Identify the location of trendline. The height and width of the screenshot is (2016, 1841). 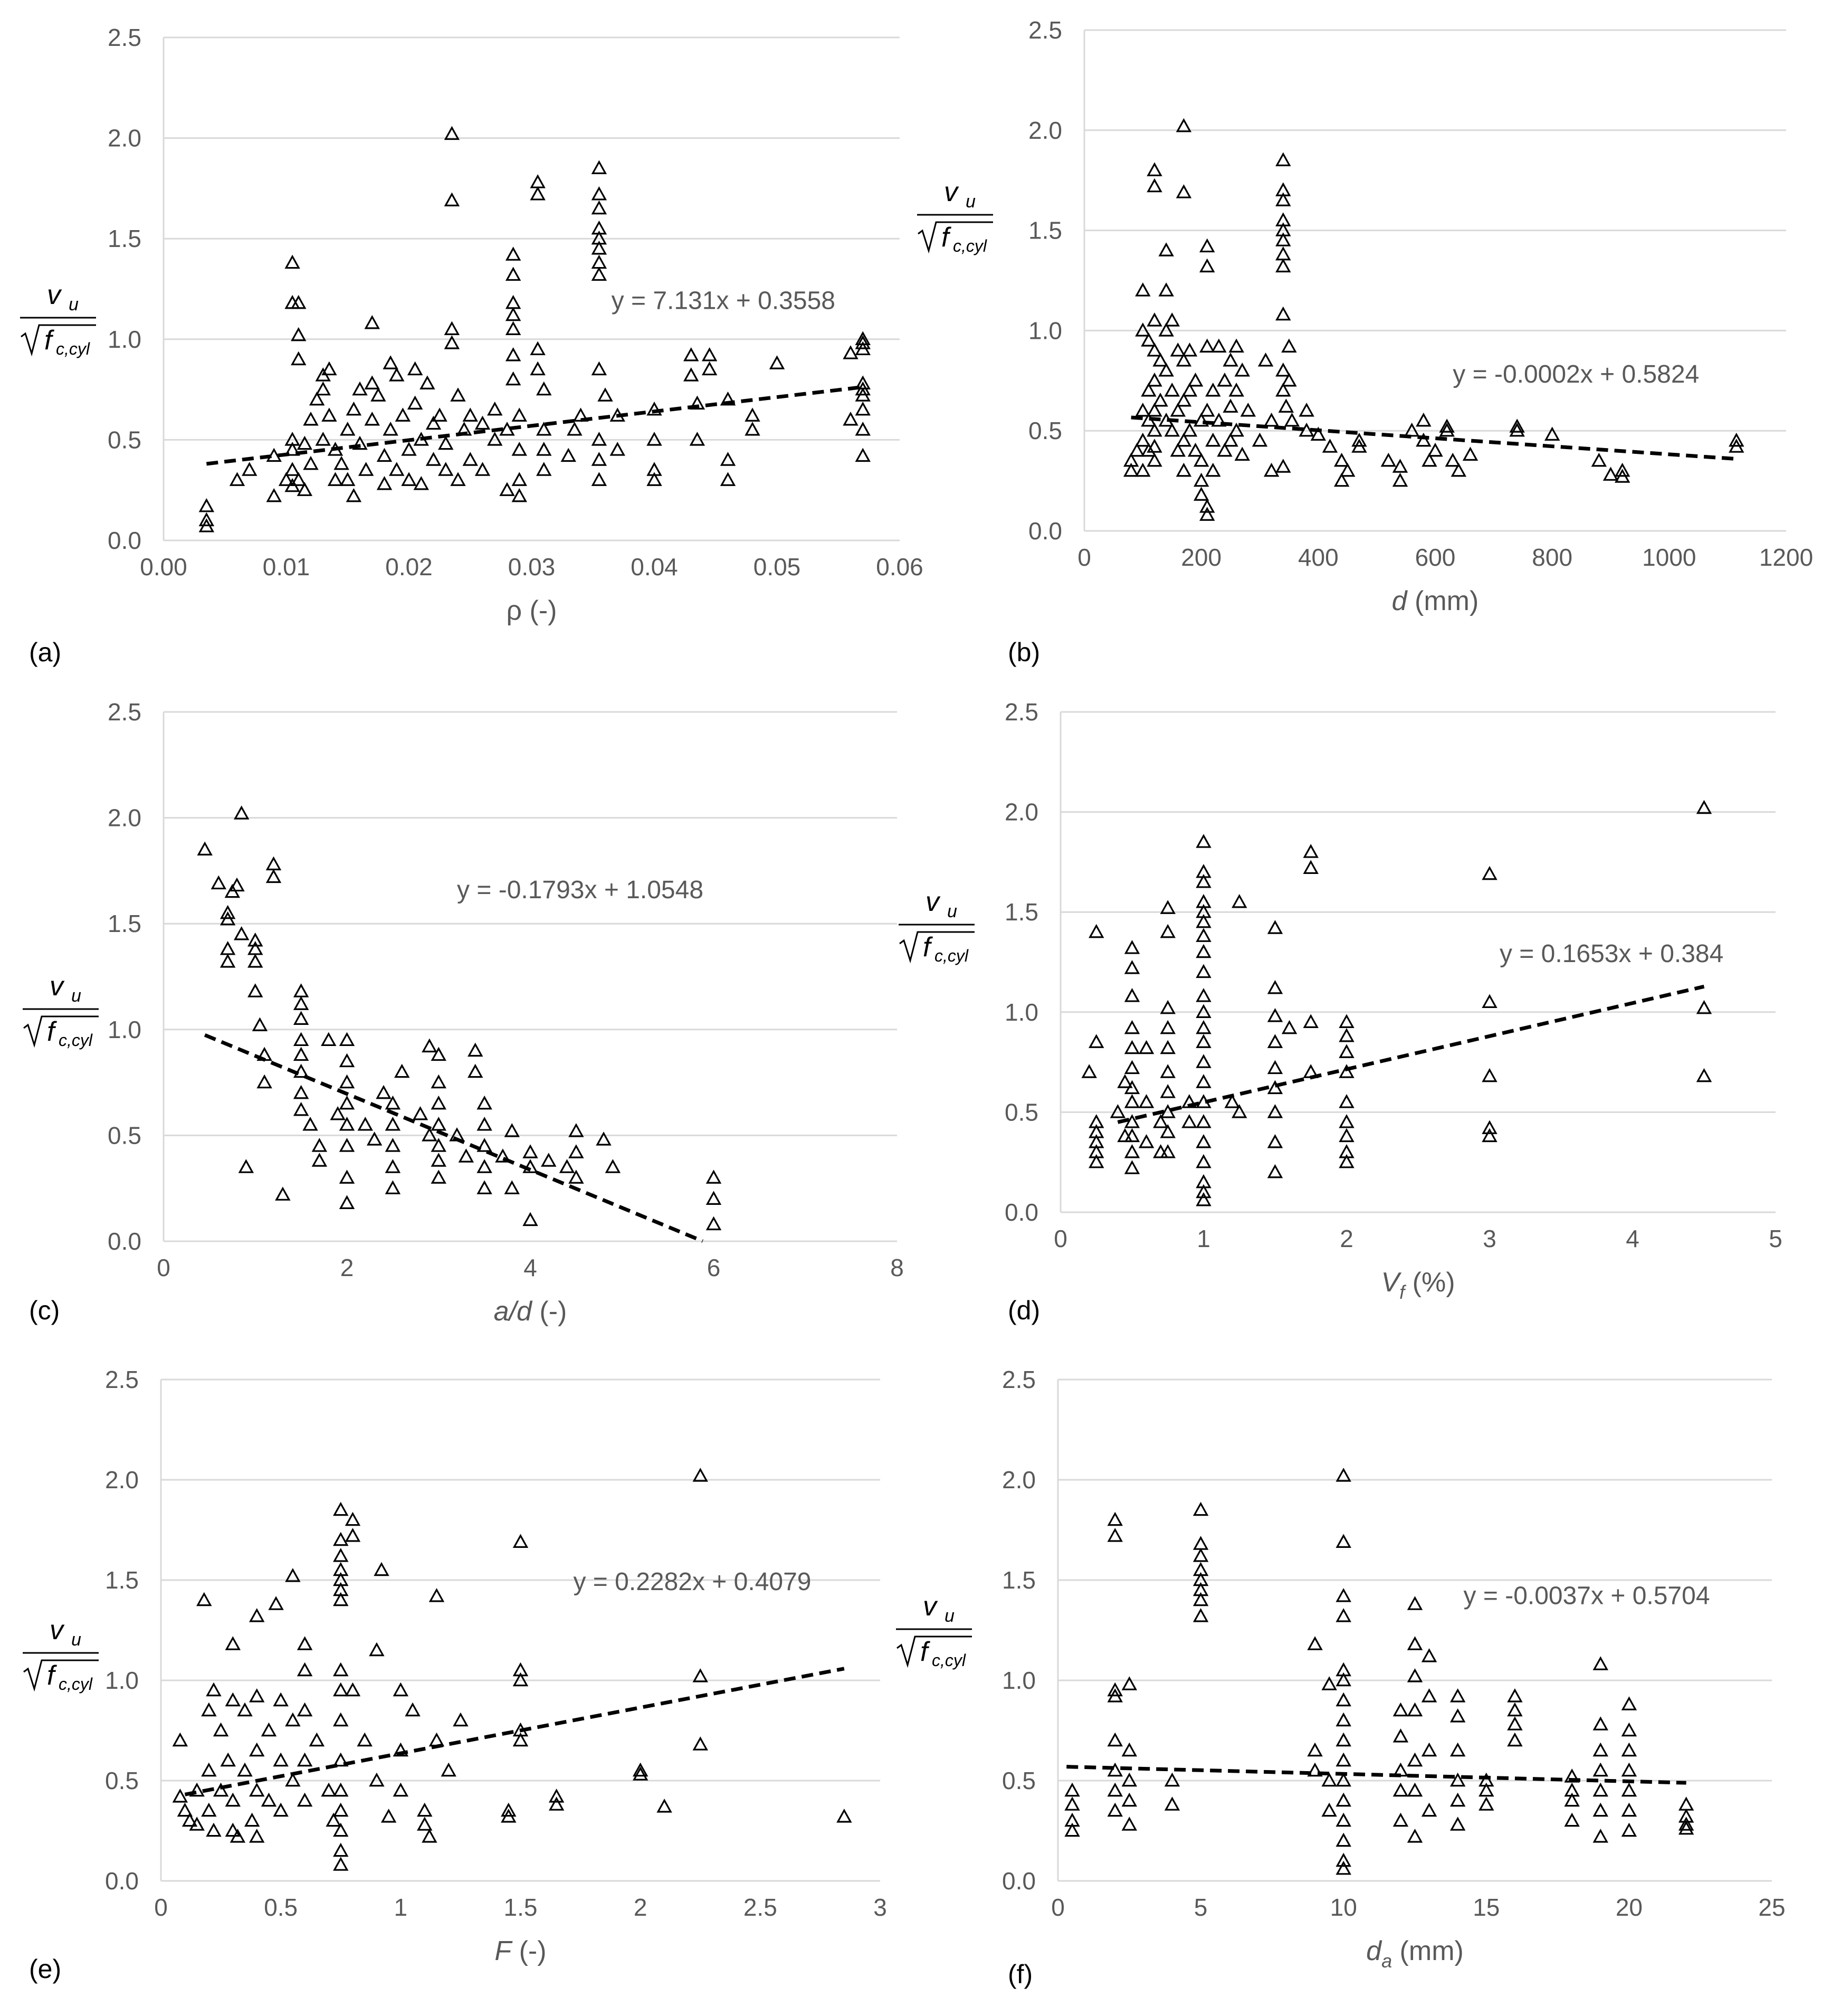
(534, 425).